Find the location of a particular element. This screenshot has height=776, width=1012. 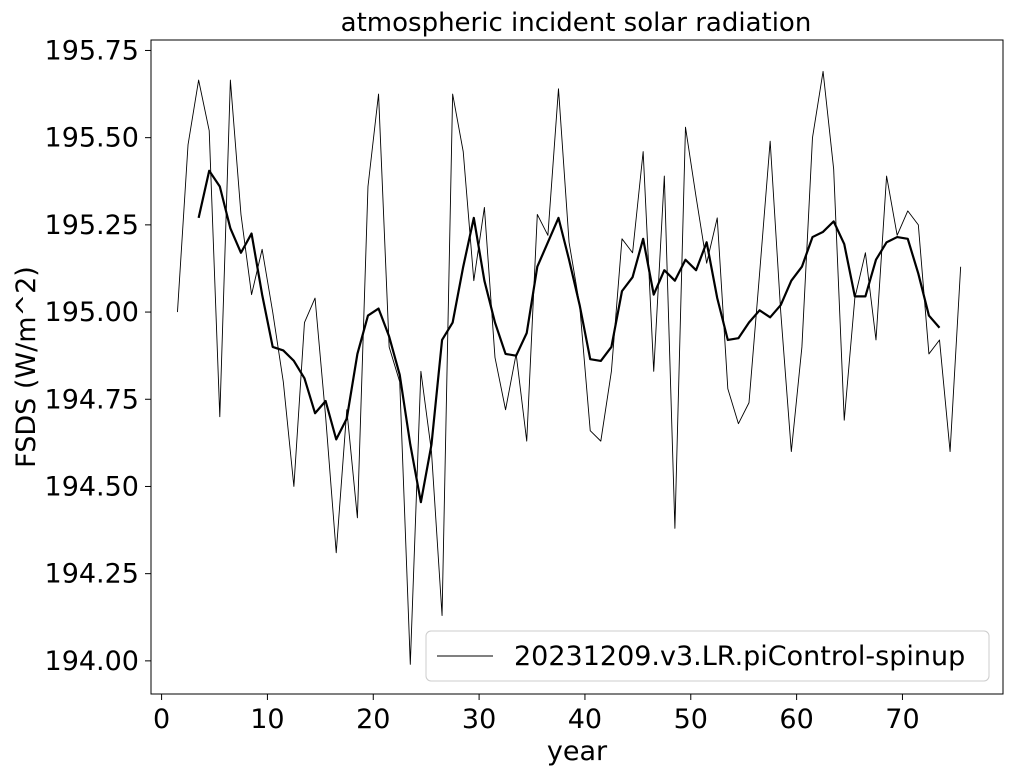

x-tick-label: 30 is located at coordinates (479, 719).